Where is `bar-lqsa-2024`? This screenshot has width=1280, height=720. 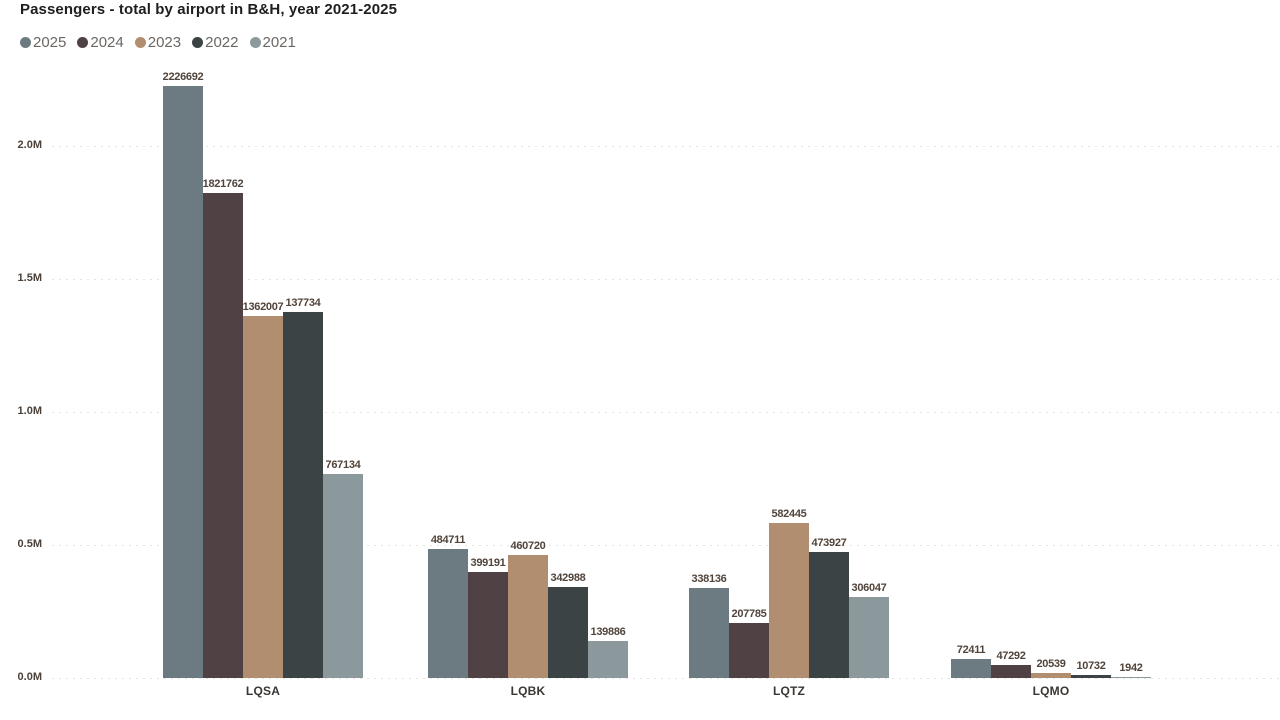
bar-lqsa-2024 is located at coordinates (223, 435).